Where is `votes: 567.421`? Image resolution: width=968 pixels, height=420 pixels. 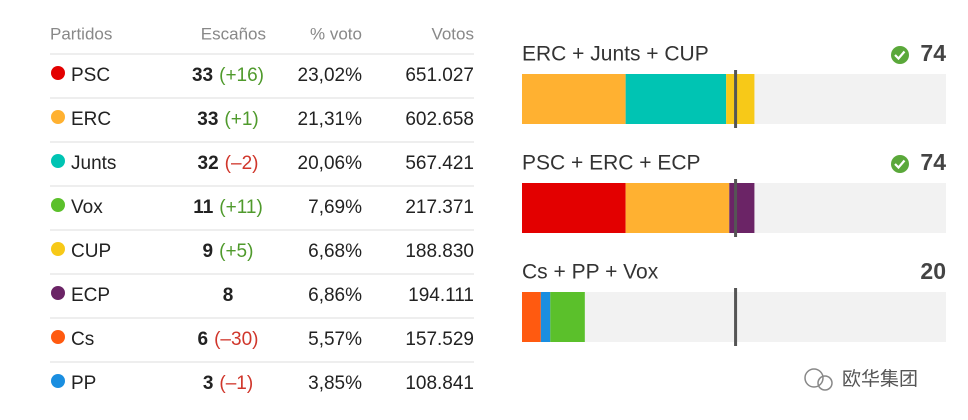
votes: 567.421 is located at coordinates (439, 163).